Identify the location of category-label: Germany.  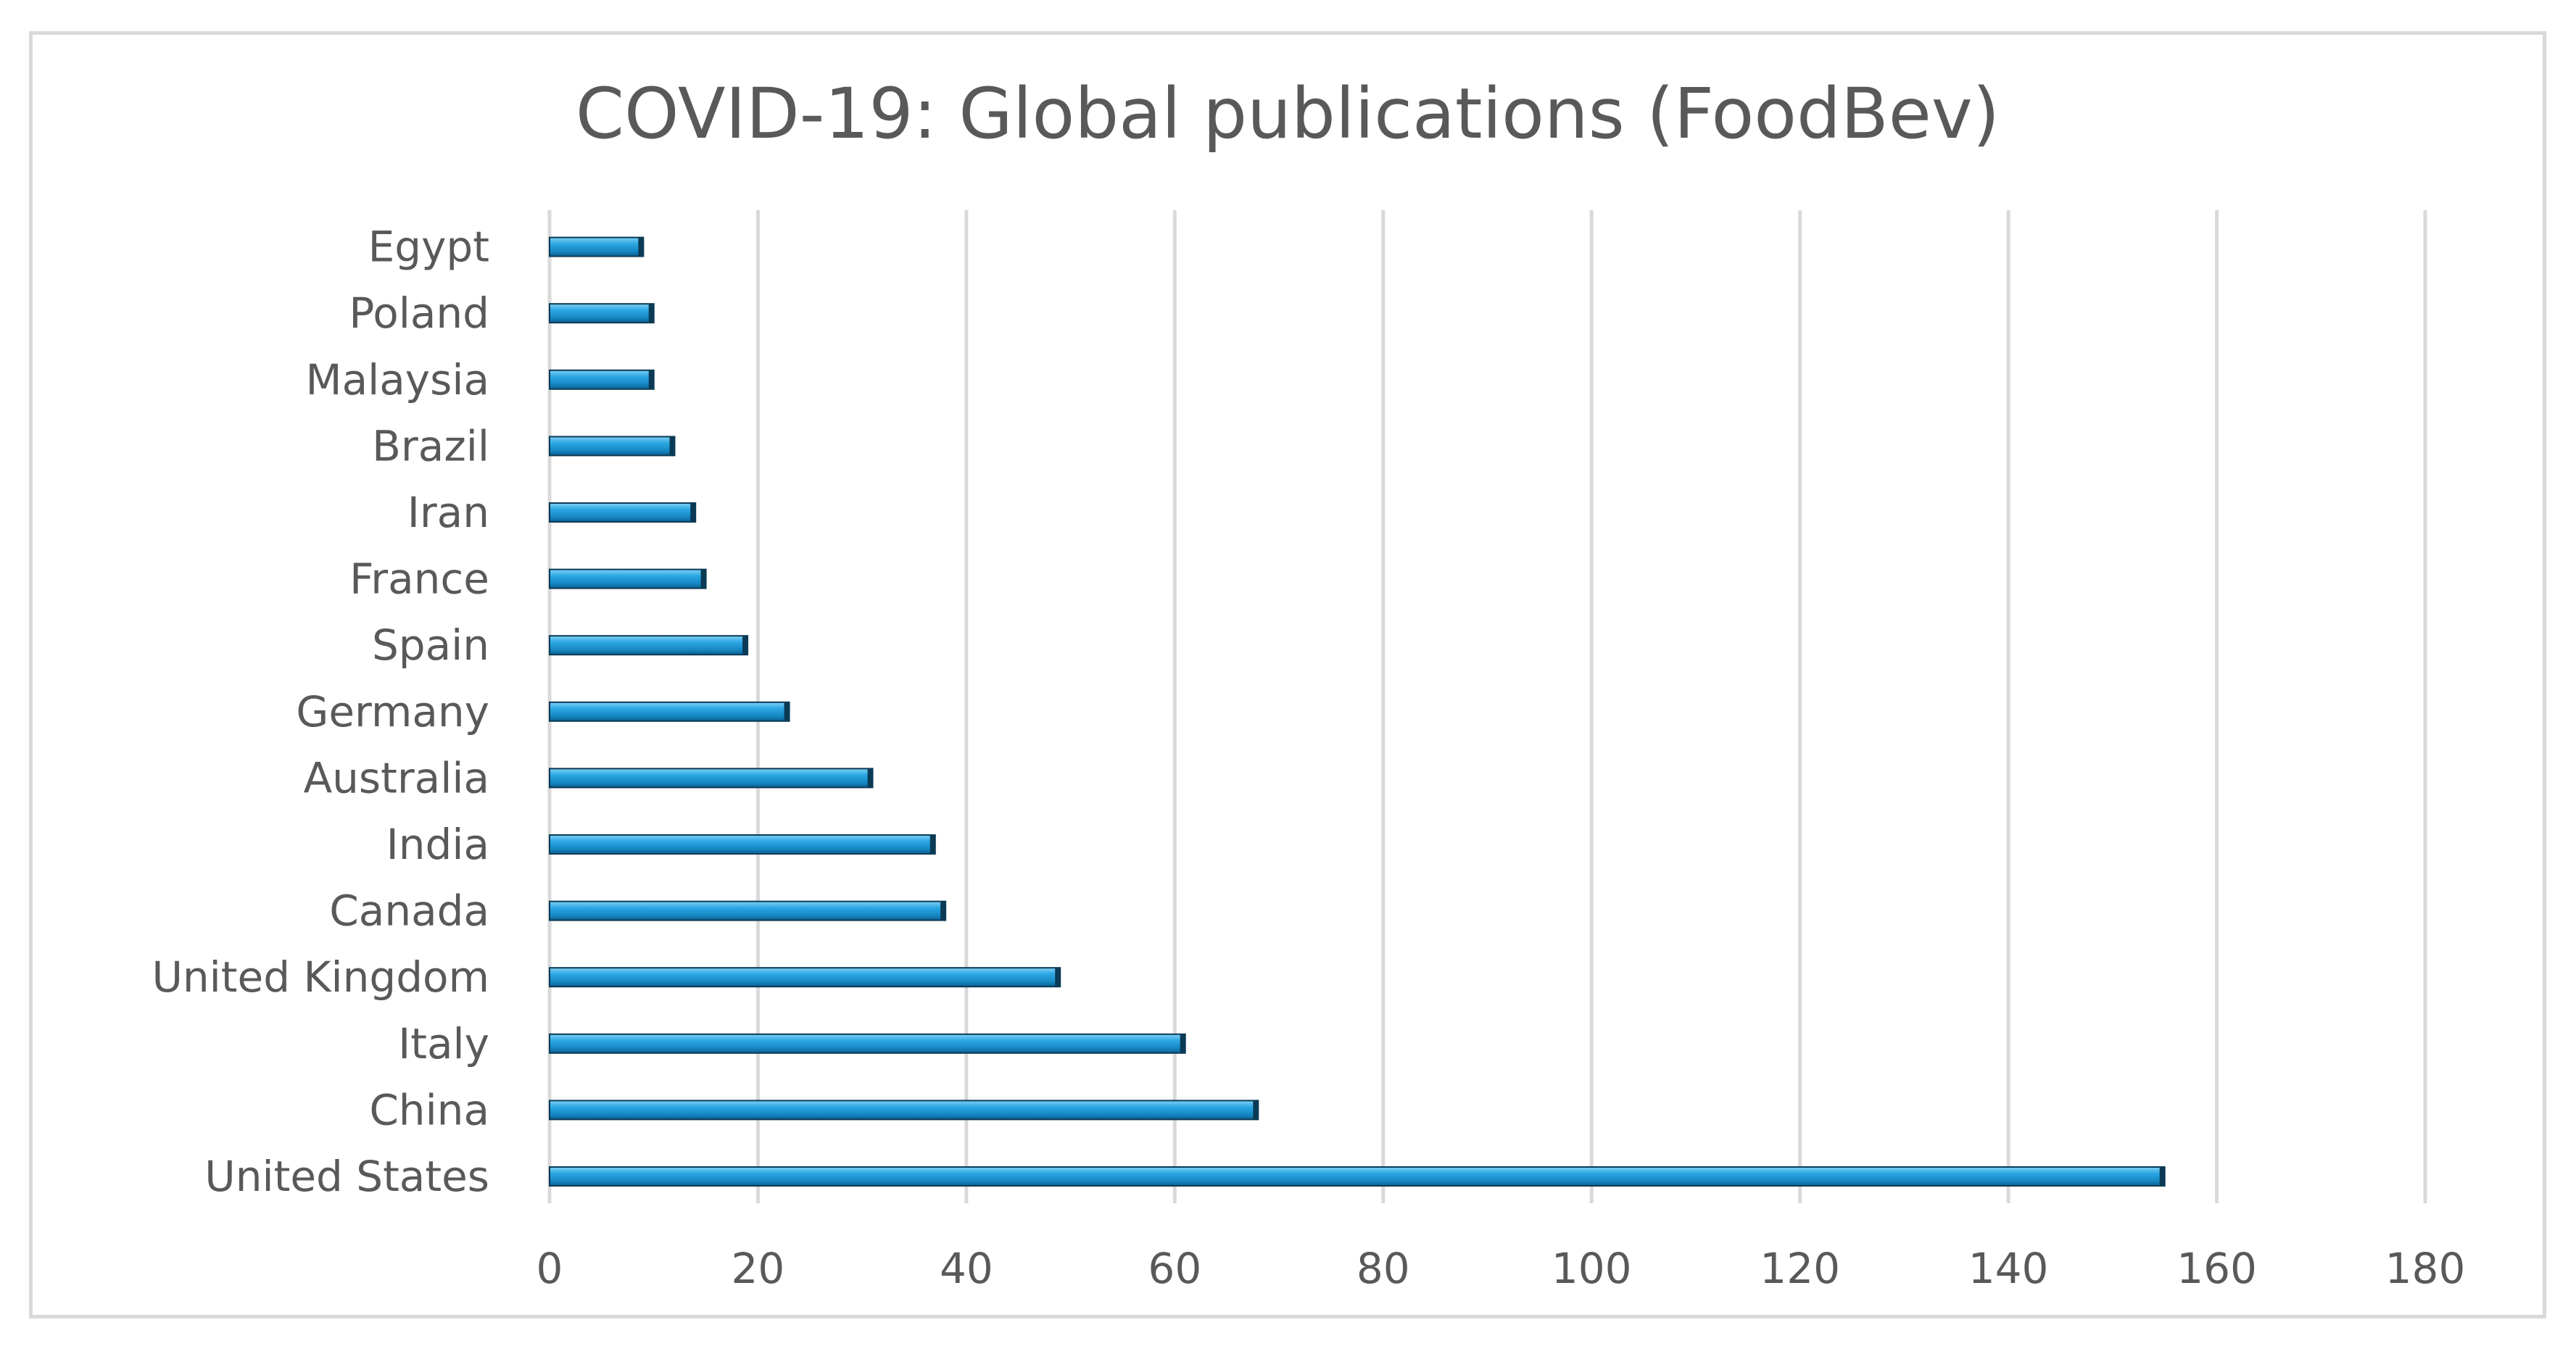
(392, 711).